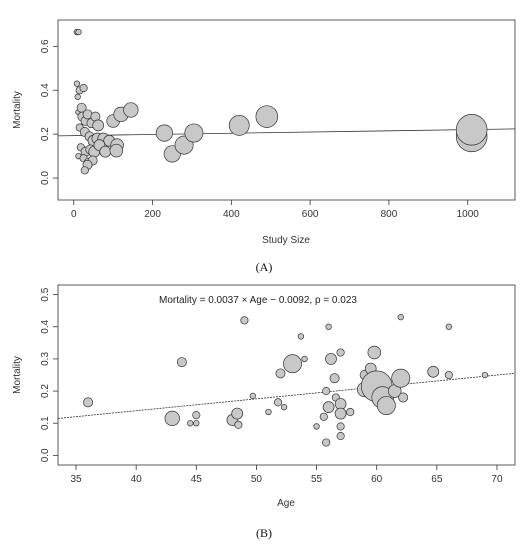  I want to click on panel-b-x-tick-label-7: 70, so click(497, 479).